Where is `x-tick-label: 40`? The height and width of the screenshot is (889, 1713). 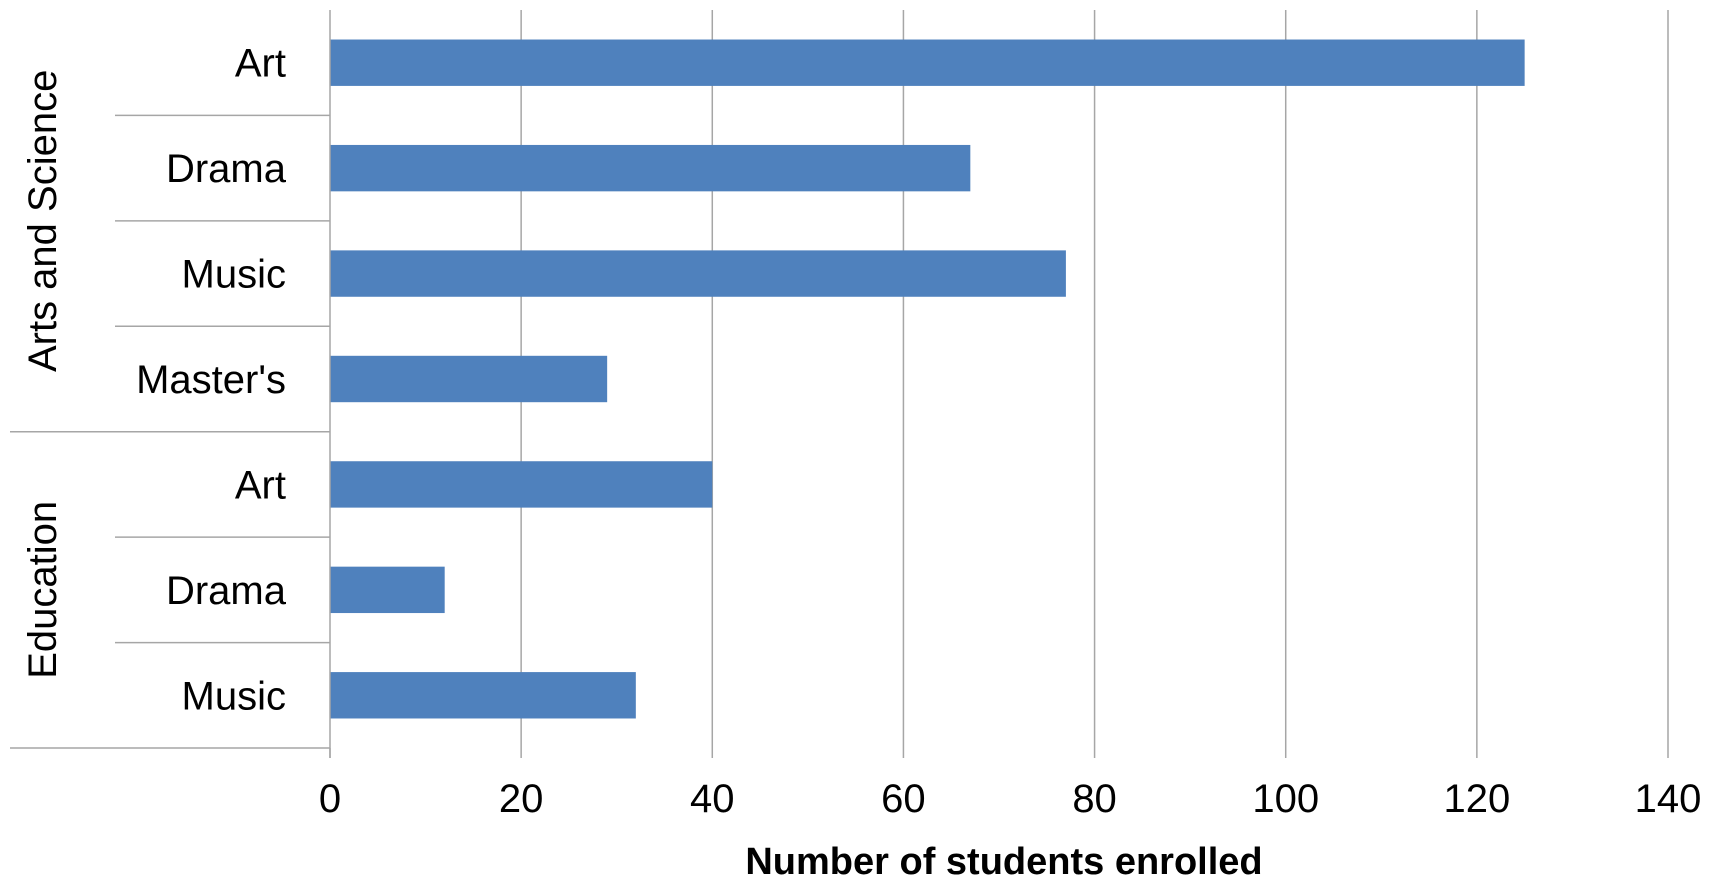
x-tick-label: 40 is located at coordinates (712, 799).